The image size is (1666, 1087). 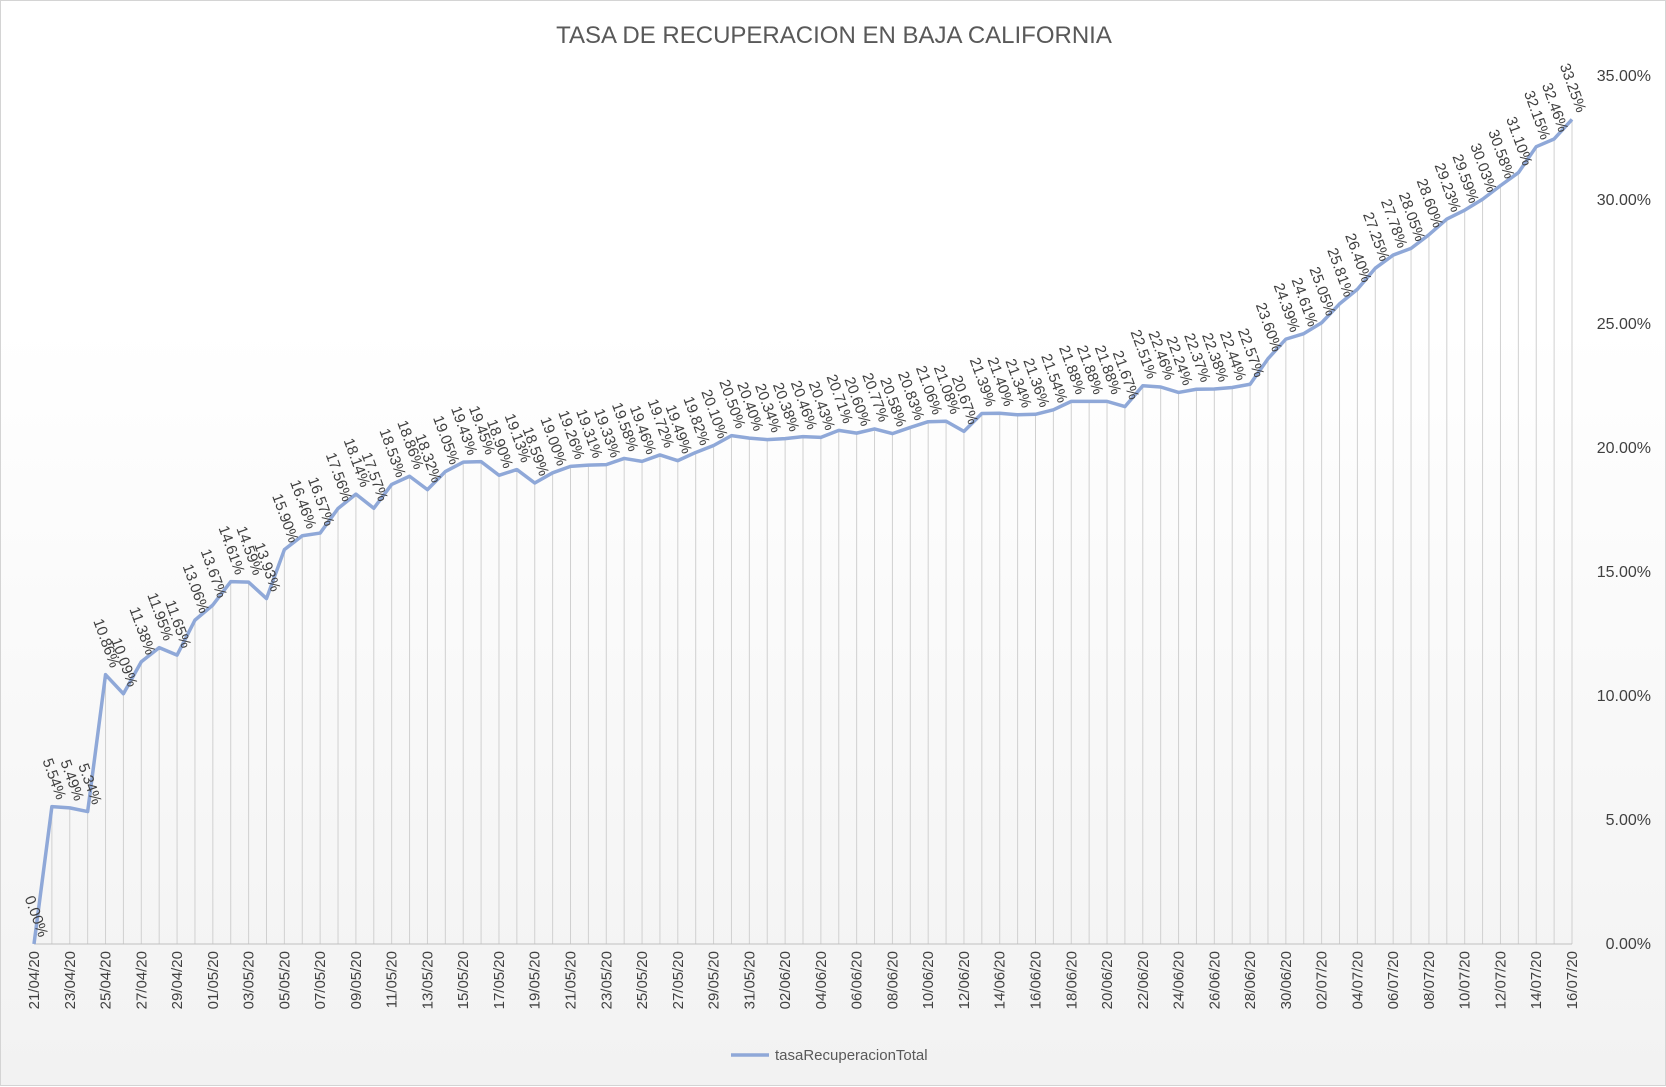 What do you see at coordinates (356, 980) in the screenshot?
I see `x-tick-label: 09/05/20` at bounding box center [356, 980].